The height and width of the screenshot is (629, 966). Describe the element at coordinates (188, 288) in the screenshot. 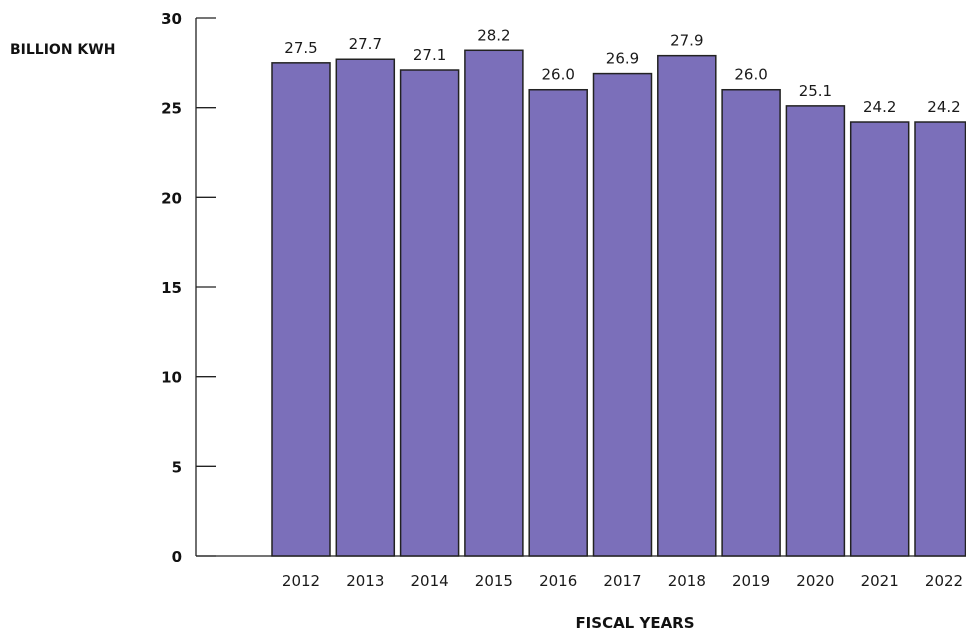

I see `y-ticks: 0 5 10 15 20 25 30` at that location.